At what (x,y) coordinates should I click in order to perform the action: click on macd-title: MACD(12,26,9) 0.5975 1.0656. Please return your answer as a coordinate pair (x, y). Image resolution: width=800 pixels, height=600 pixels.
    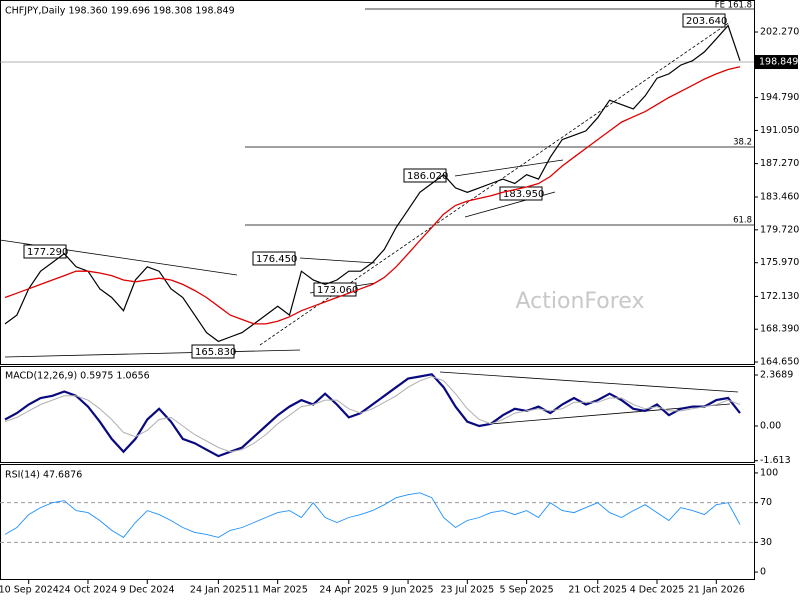
    Looking at the image, I should click on (77, 376).